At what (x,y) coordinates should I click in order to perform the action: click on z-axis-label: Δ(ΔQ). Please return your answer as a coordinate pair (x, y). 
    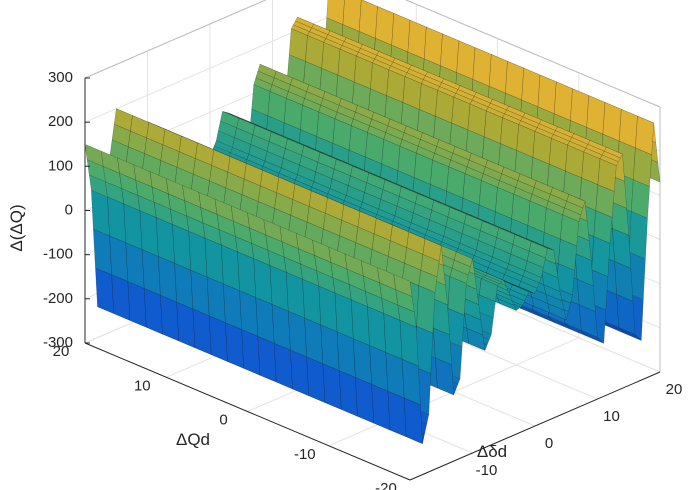
    Looking at the image, I should click on (16, 227).